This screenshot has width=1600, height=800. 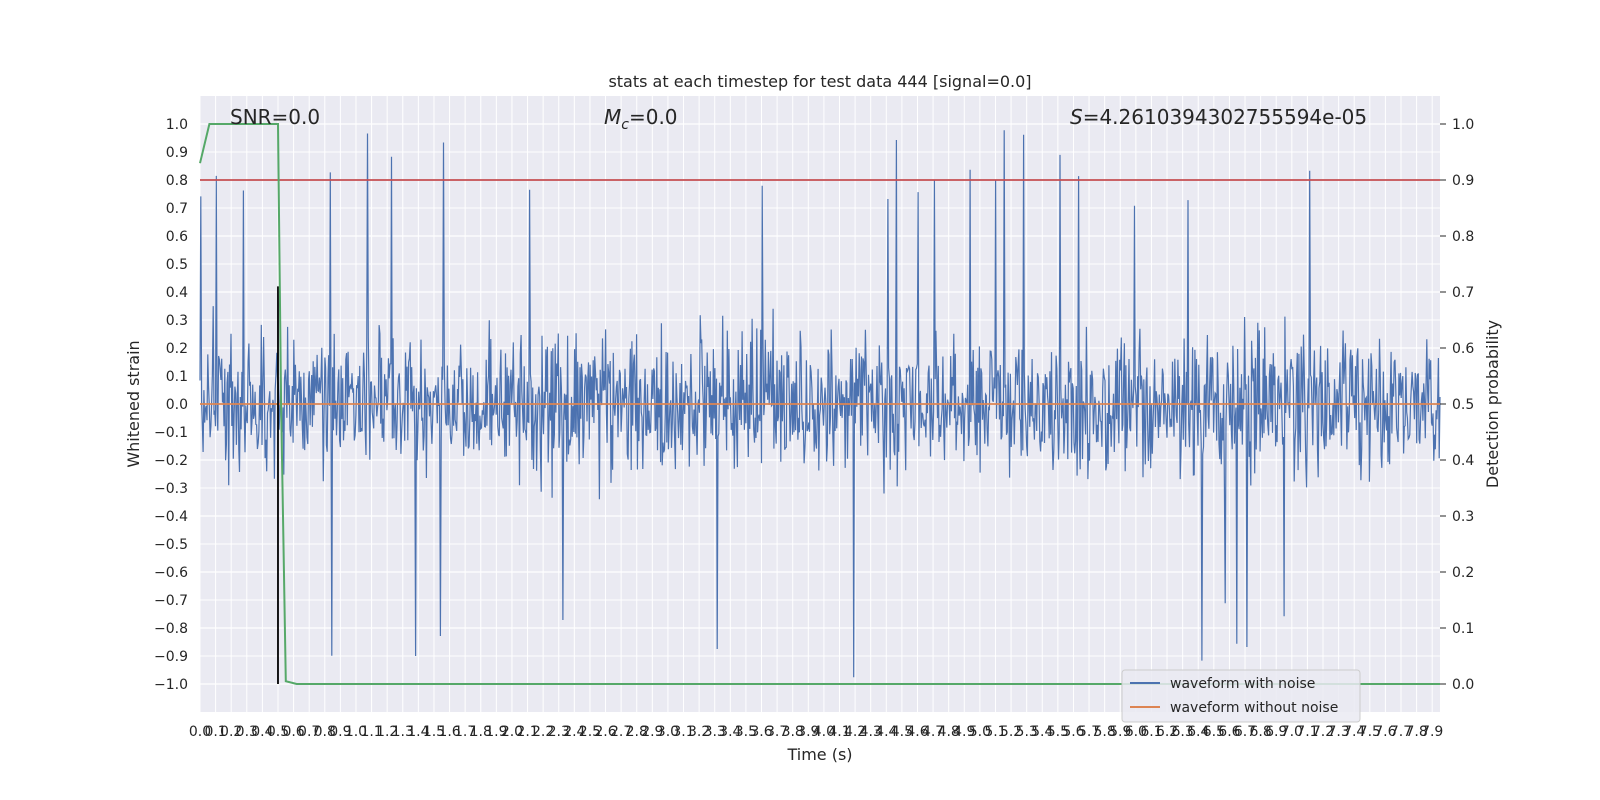 What do you see at coordinates (1105, 732) in the screenshot?
I see `x-tick-label: 5.8` at bounding box center [1105, 732].